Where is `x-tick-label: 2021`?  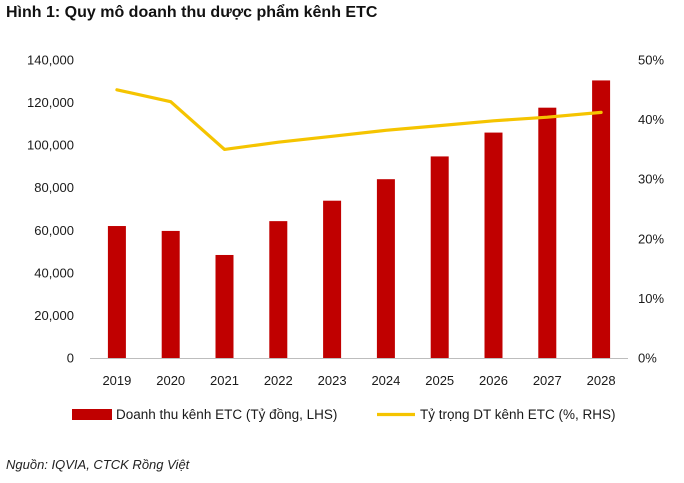 x-tick-label: 2021 is located at coordinates (224, 380).